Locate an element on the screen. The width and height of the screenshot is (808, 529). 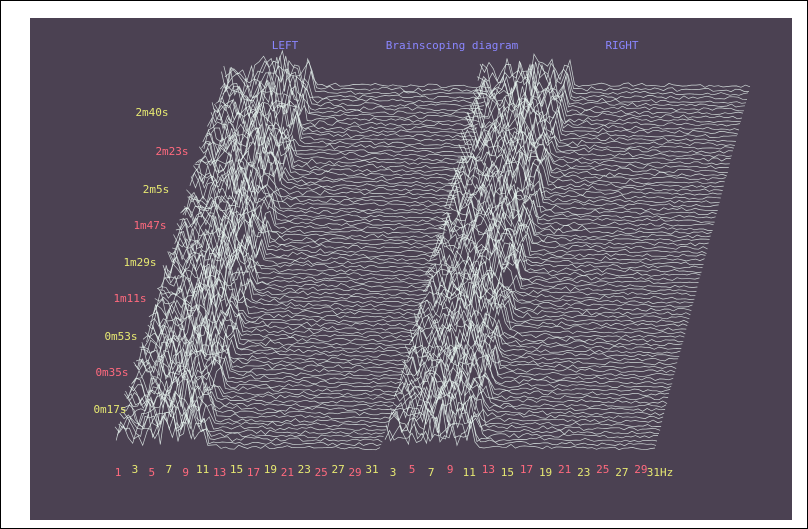
frequency-label: 21 is located at coordinates (564, 469).